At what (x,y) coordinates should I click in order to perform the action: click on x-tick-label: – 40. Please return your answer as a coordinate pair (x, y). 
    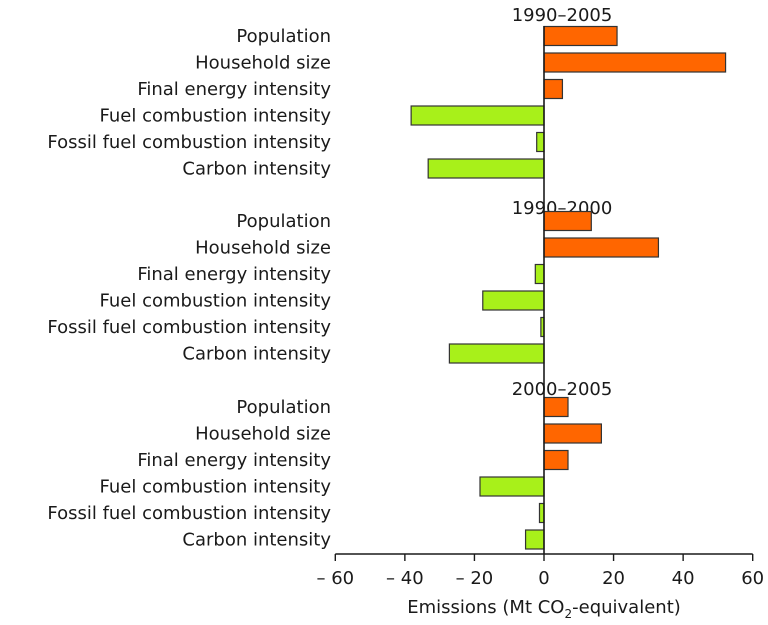
    Looking at the image, I should click on (405, 578).